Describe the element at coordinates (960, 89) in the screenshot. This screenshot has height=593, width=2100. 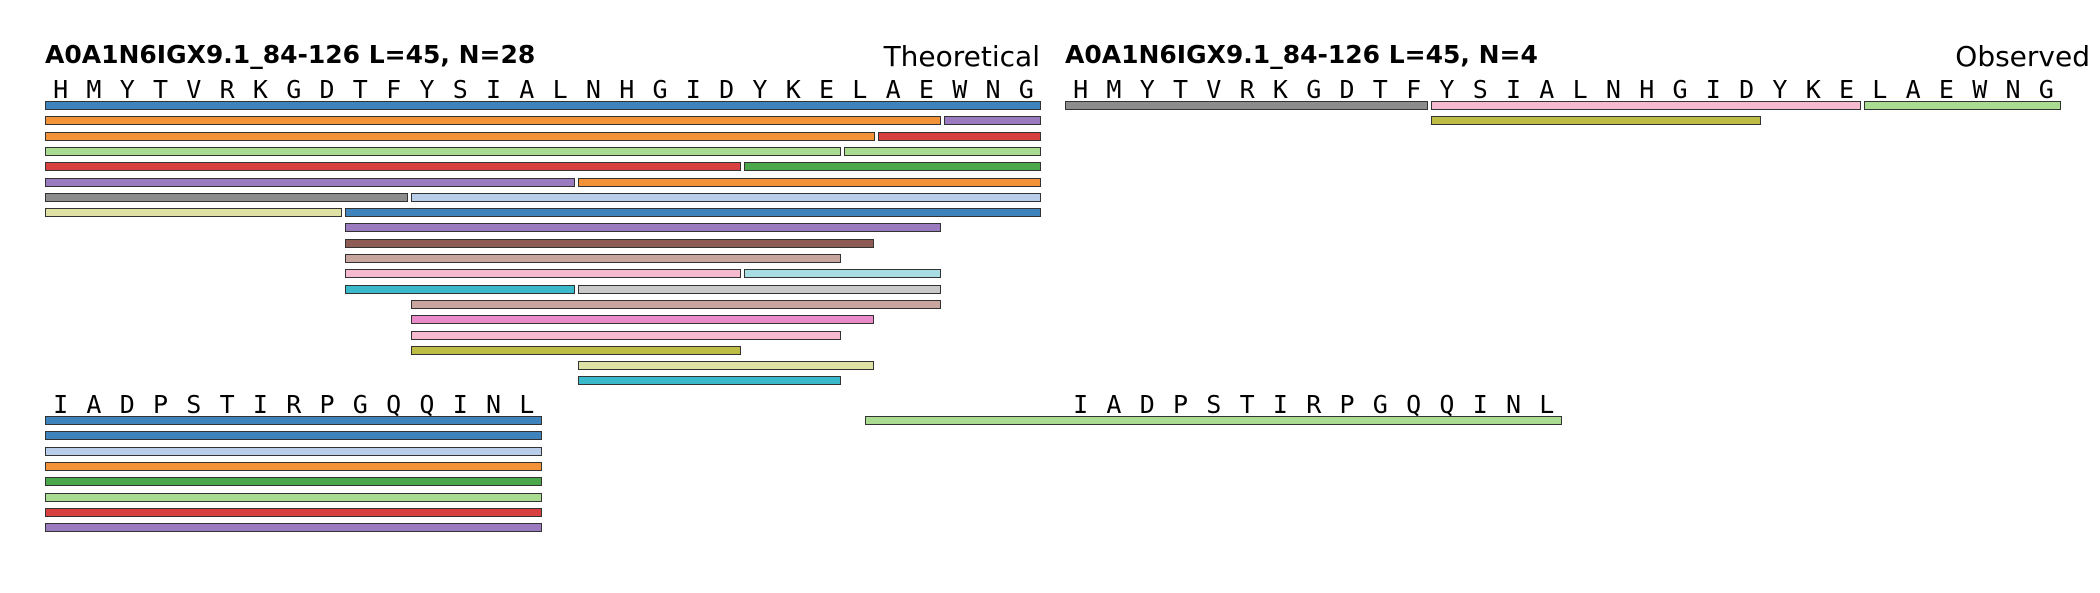
I see `sequence-residue: W` at that location.